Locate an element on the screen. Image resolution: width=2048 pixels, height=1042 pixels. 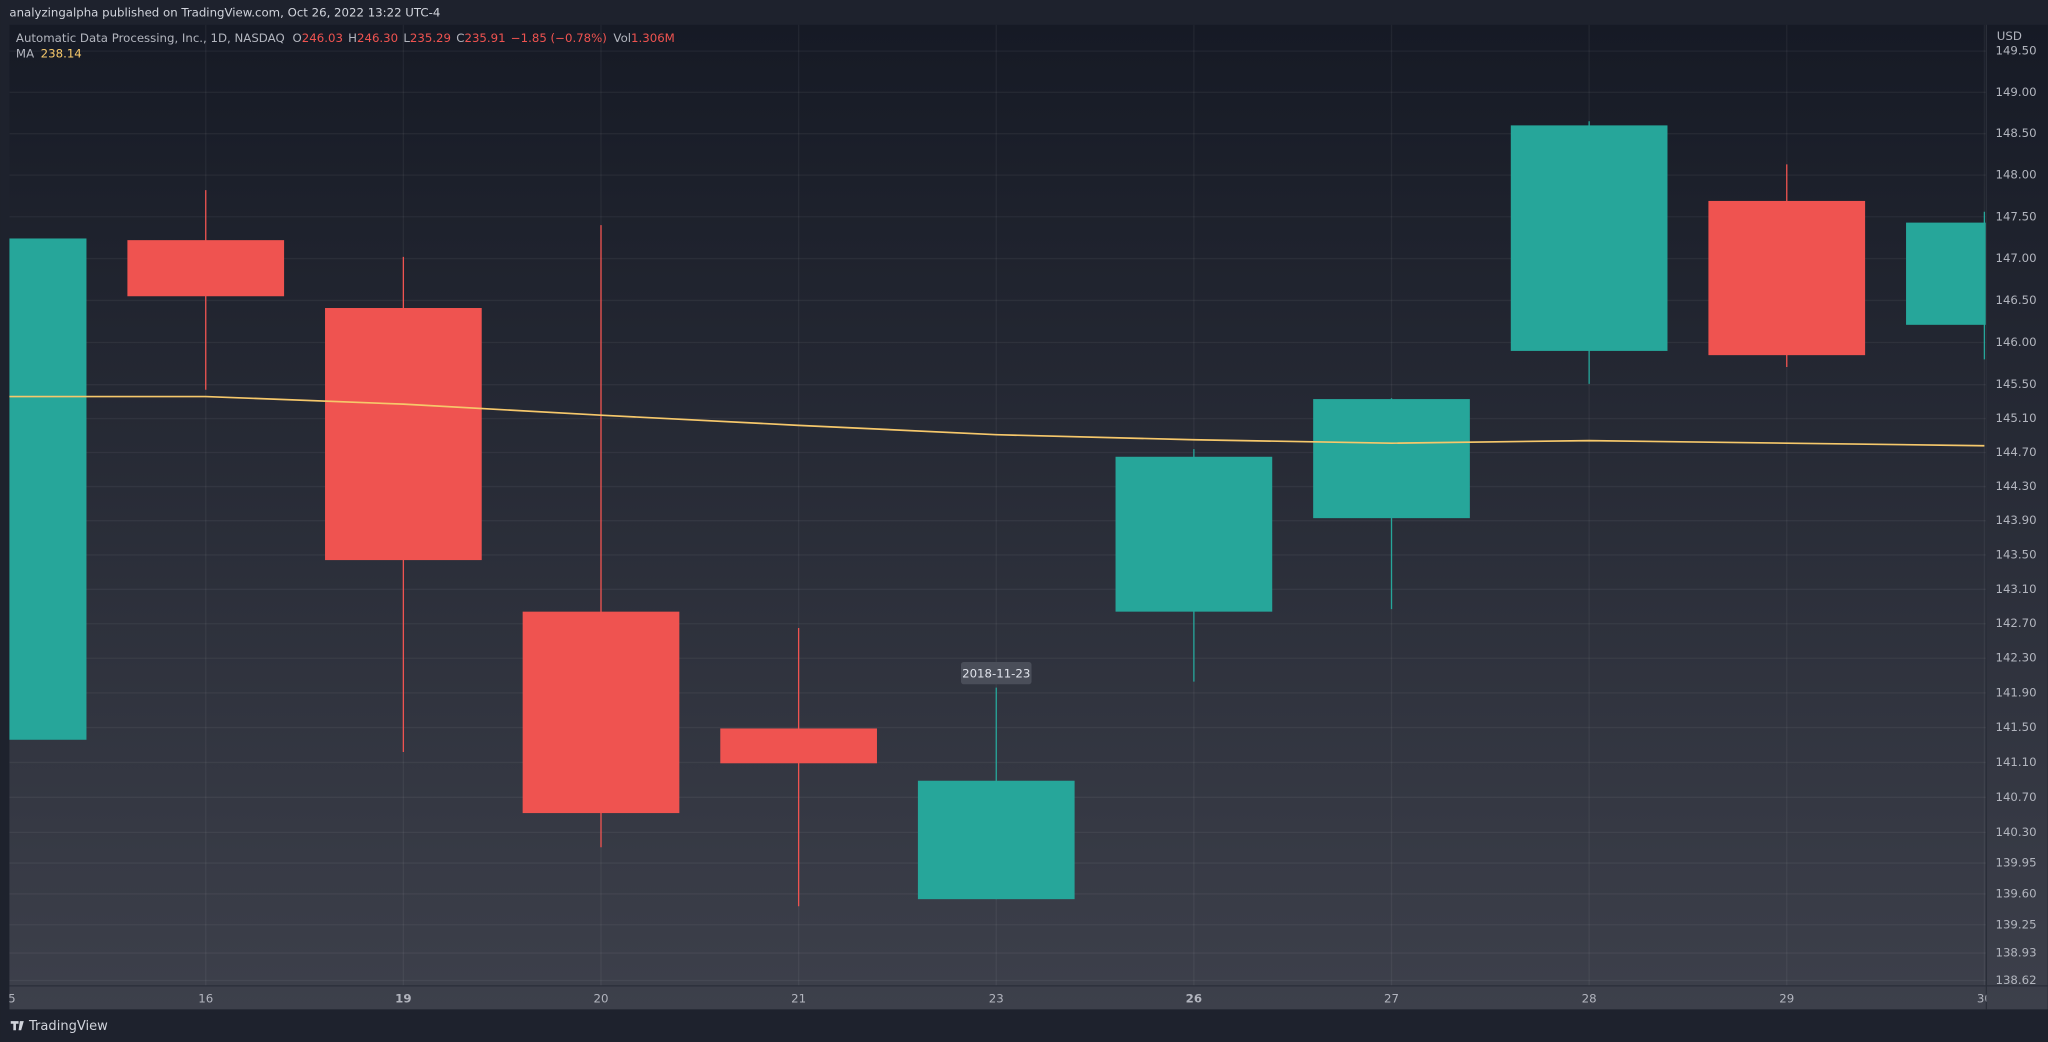
x-tick-label: 29 is located at coordinates (1786, 998).